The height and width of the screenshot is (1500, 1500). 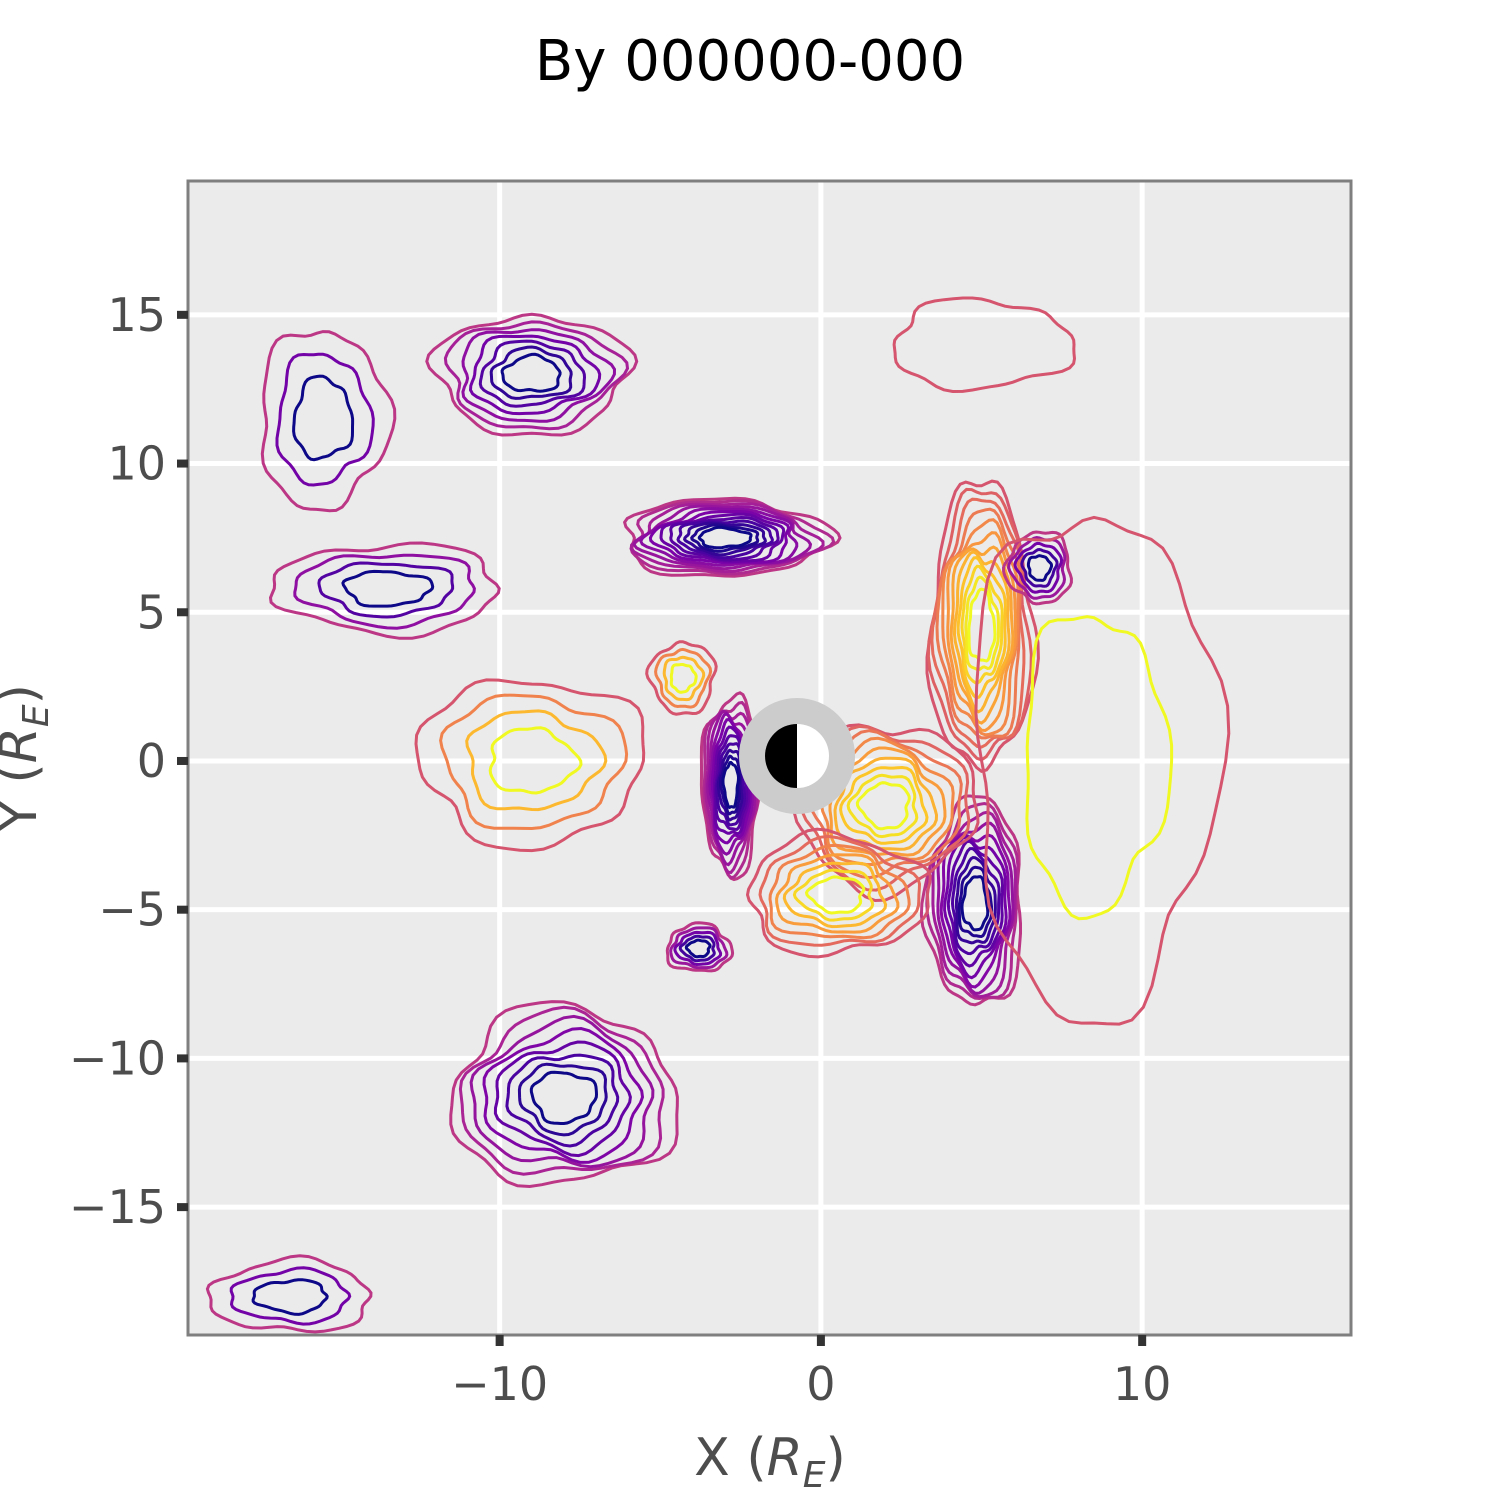 I want to click on contour-group-negative-small-upper-right, so click(x=1037, y=568).